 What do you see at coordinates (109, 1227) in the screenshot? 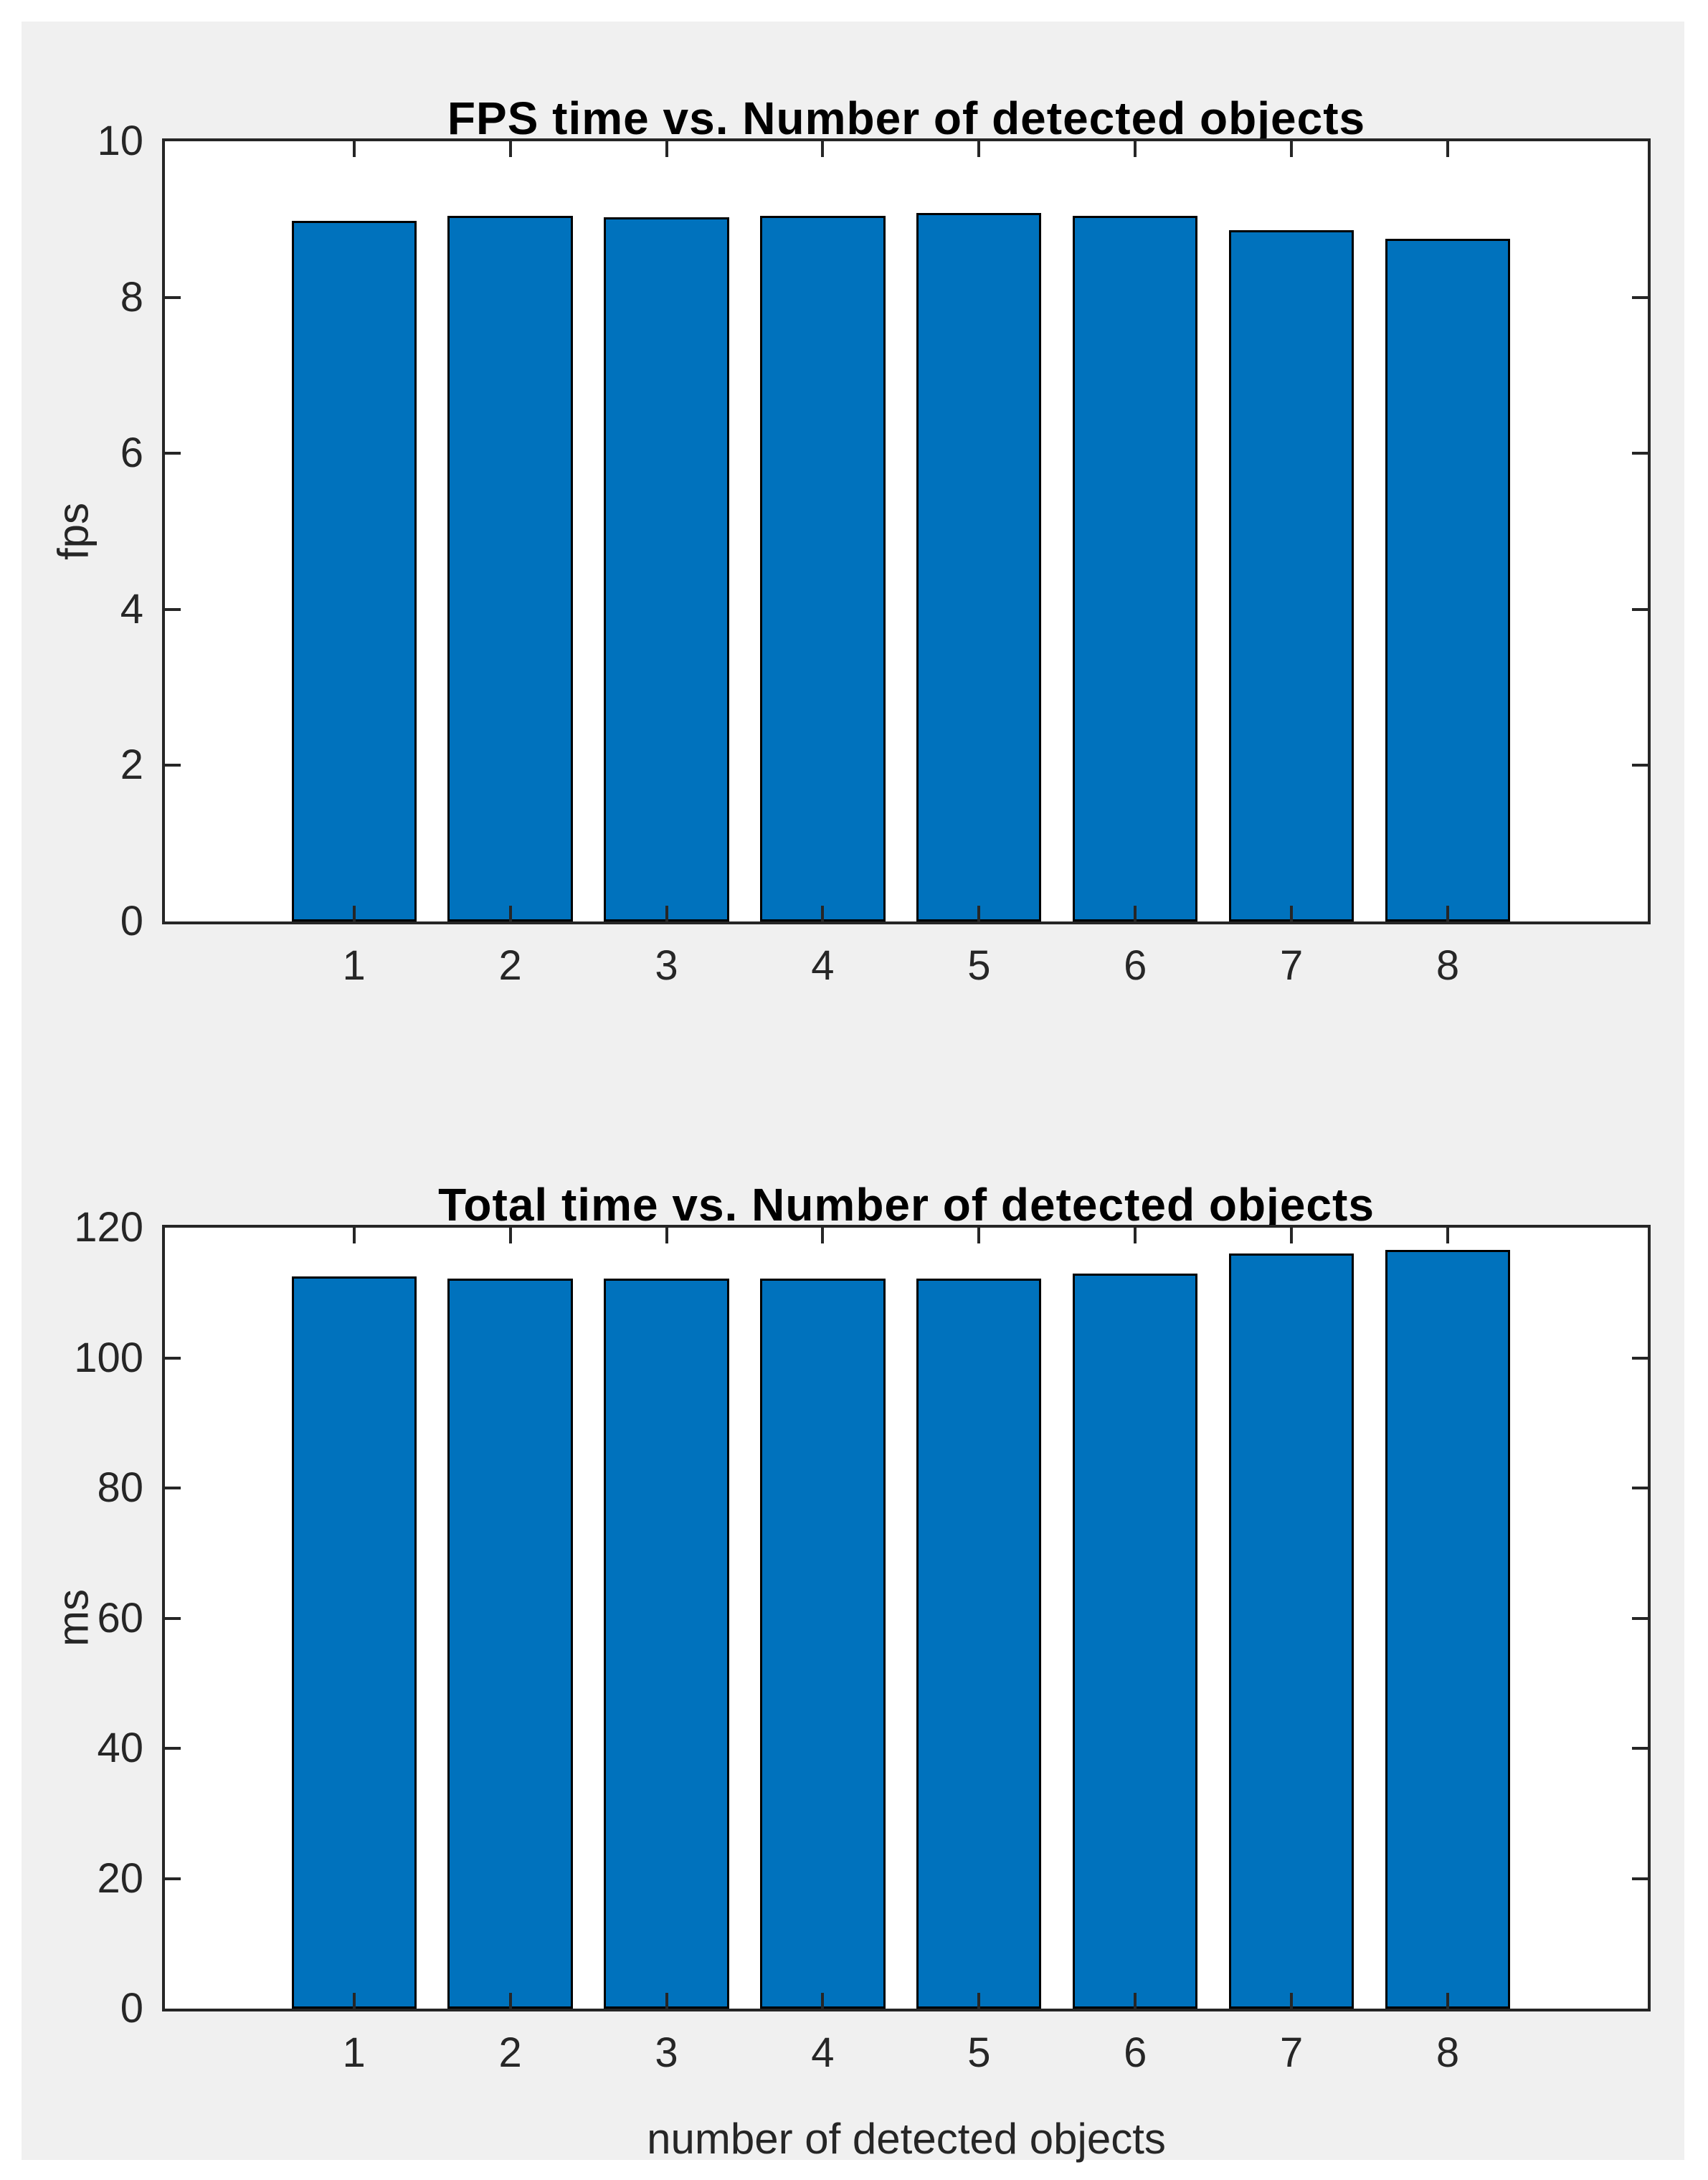
I see `y-tick-label: 120` at bounding box center [109, 1227].